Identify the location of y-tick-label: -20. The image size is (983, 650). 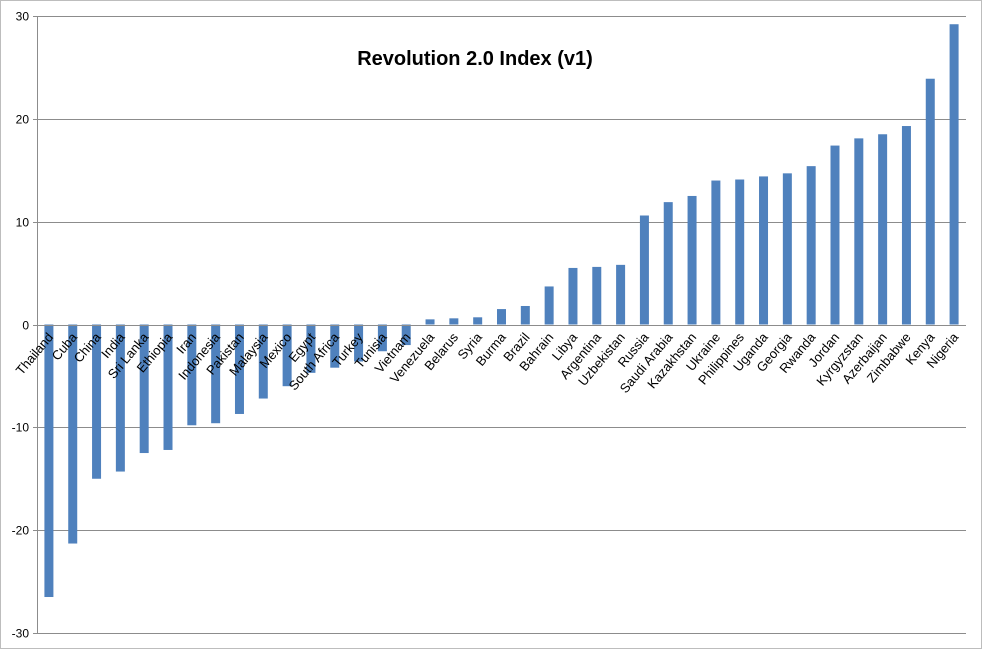
(21, 531).